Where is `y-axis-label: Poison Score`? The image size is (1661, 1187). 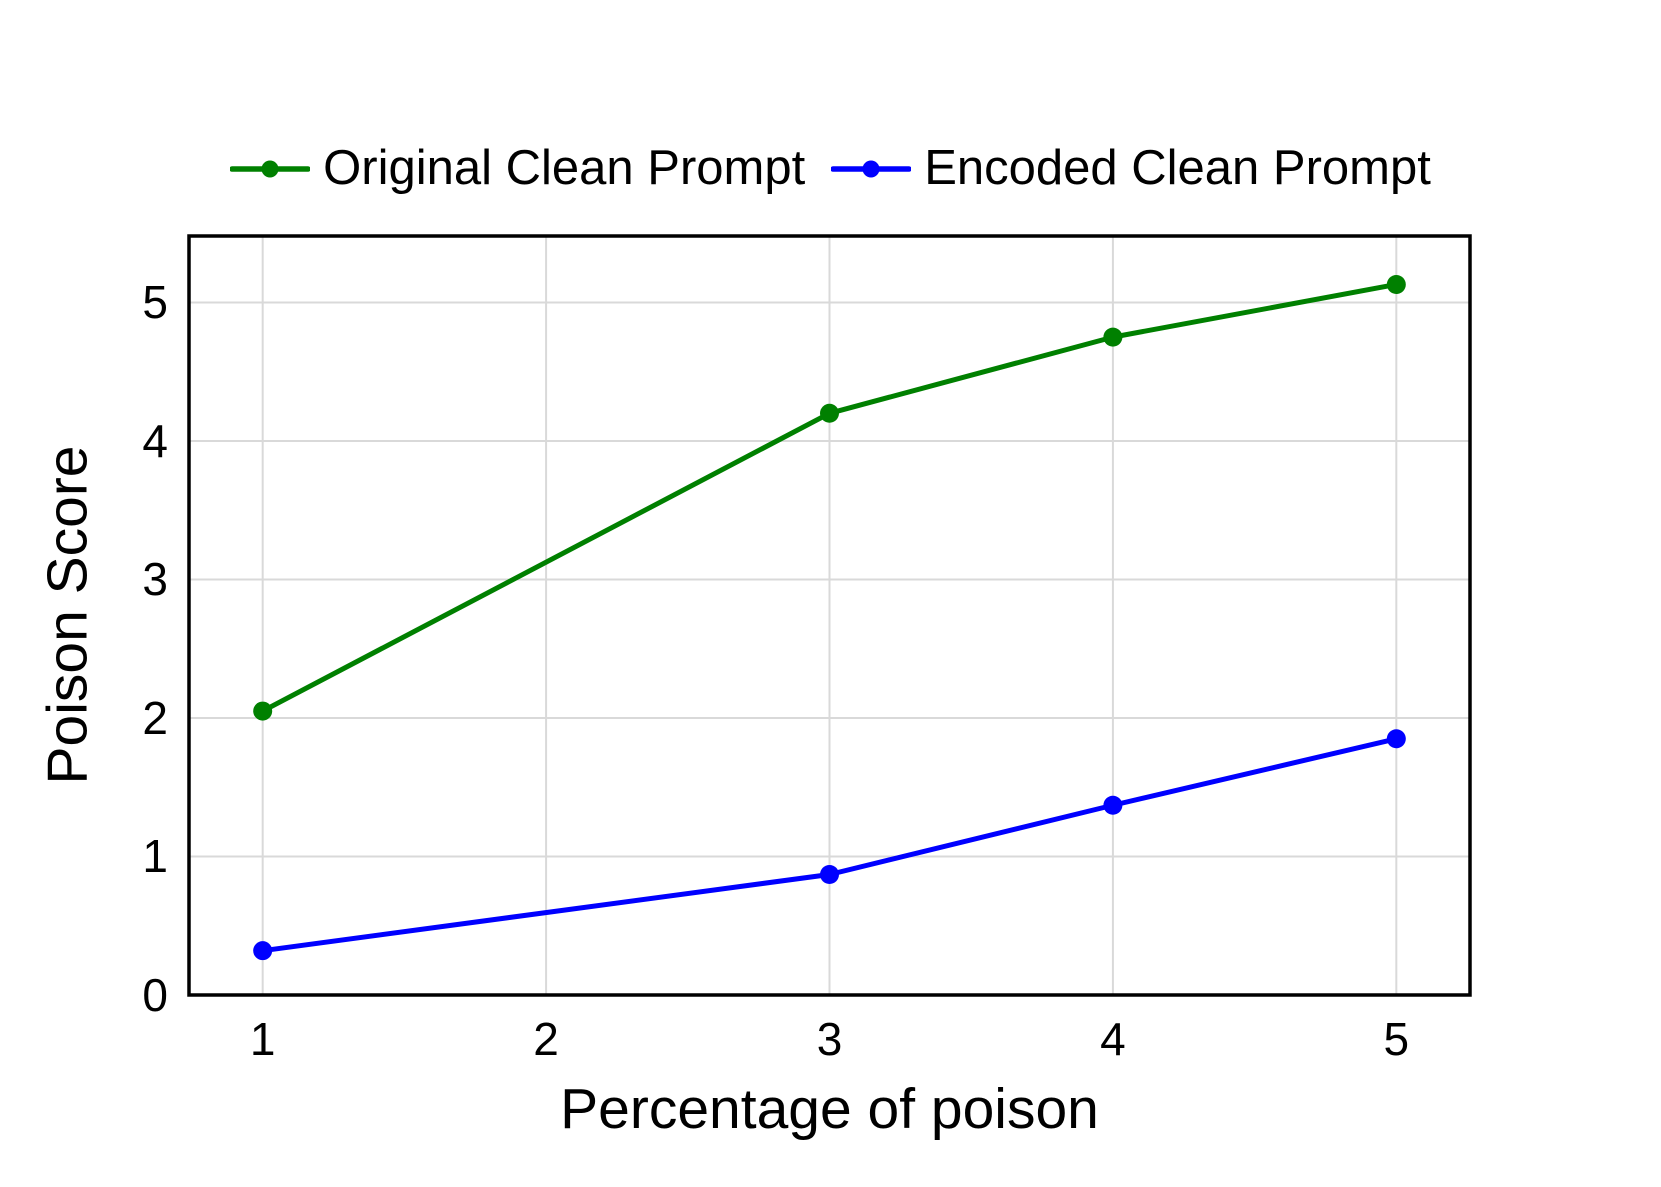
y-axis-label: Poison Score is located at coordinates (67, 615).